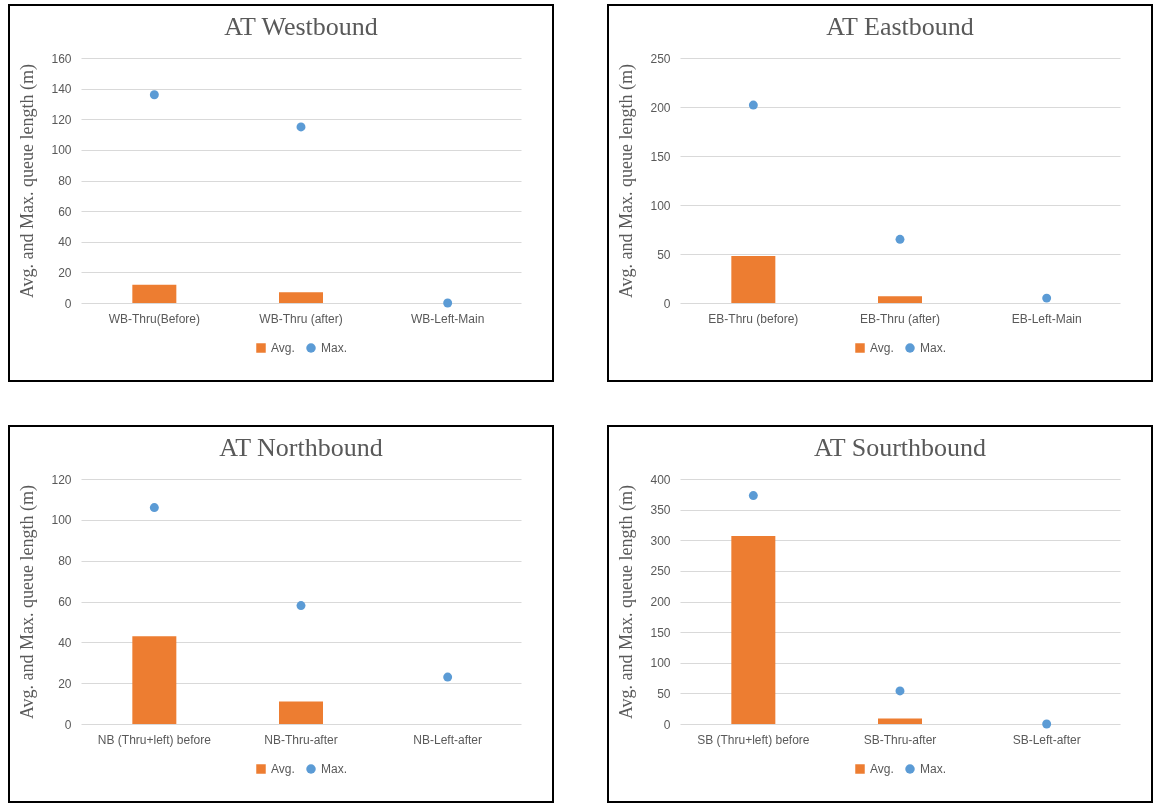  Describe the element at coordinates (900, 447) in the screenshot. I see `chart-title: AT Sourthbound` at that location.